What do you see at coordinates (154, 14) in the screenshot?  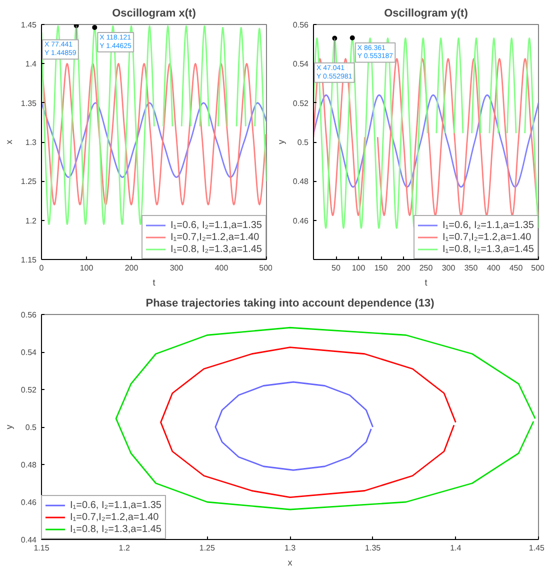 I see `chart-title: Oscillogram x(t)` at bounding box center [154, 14].